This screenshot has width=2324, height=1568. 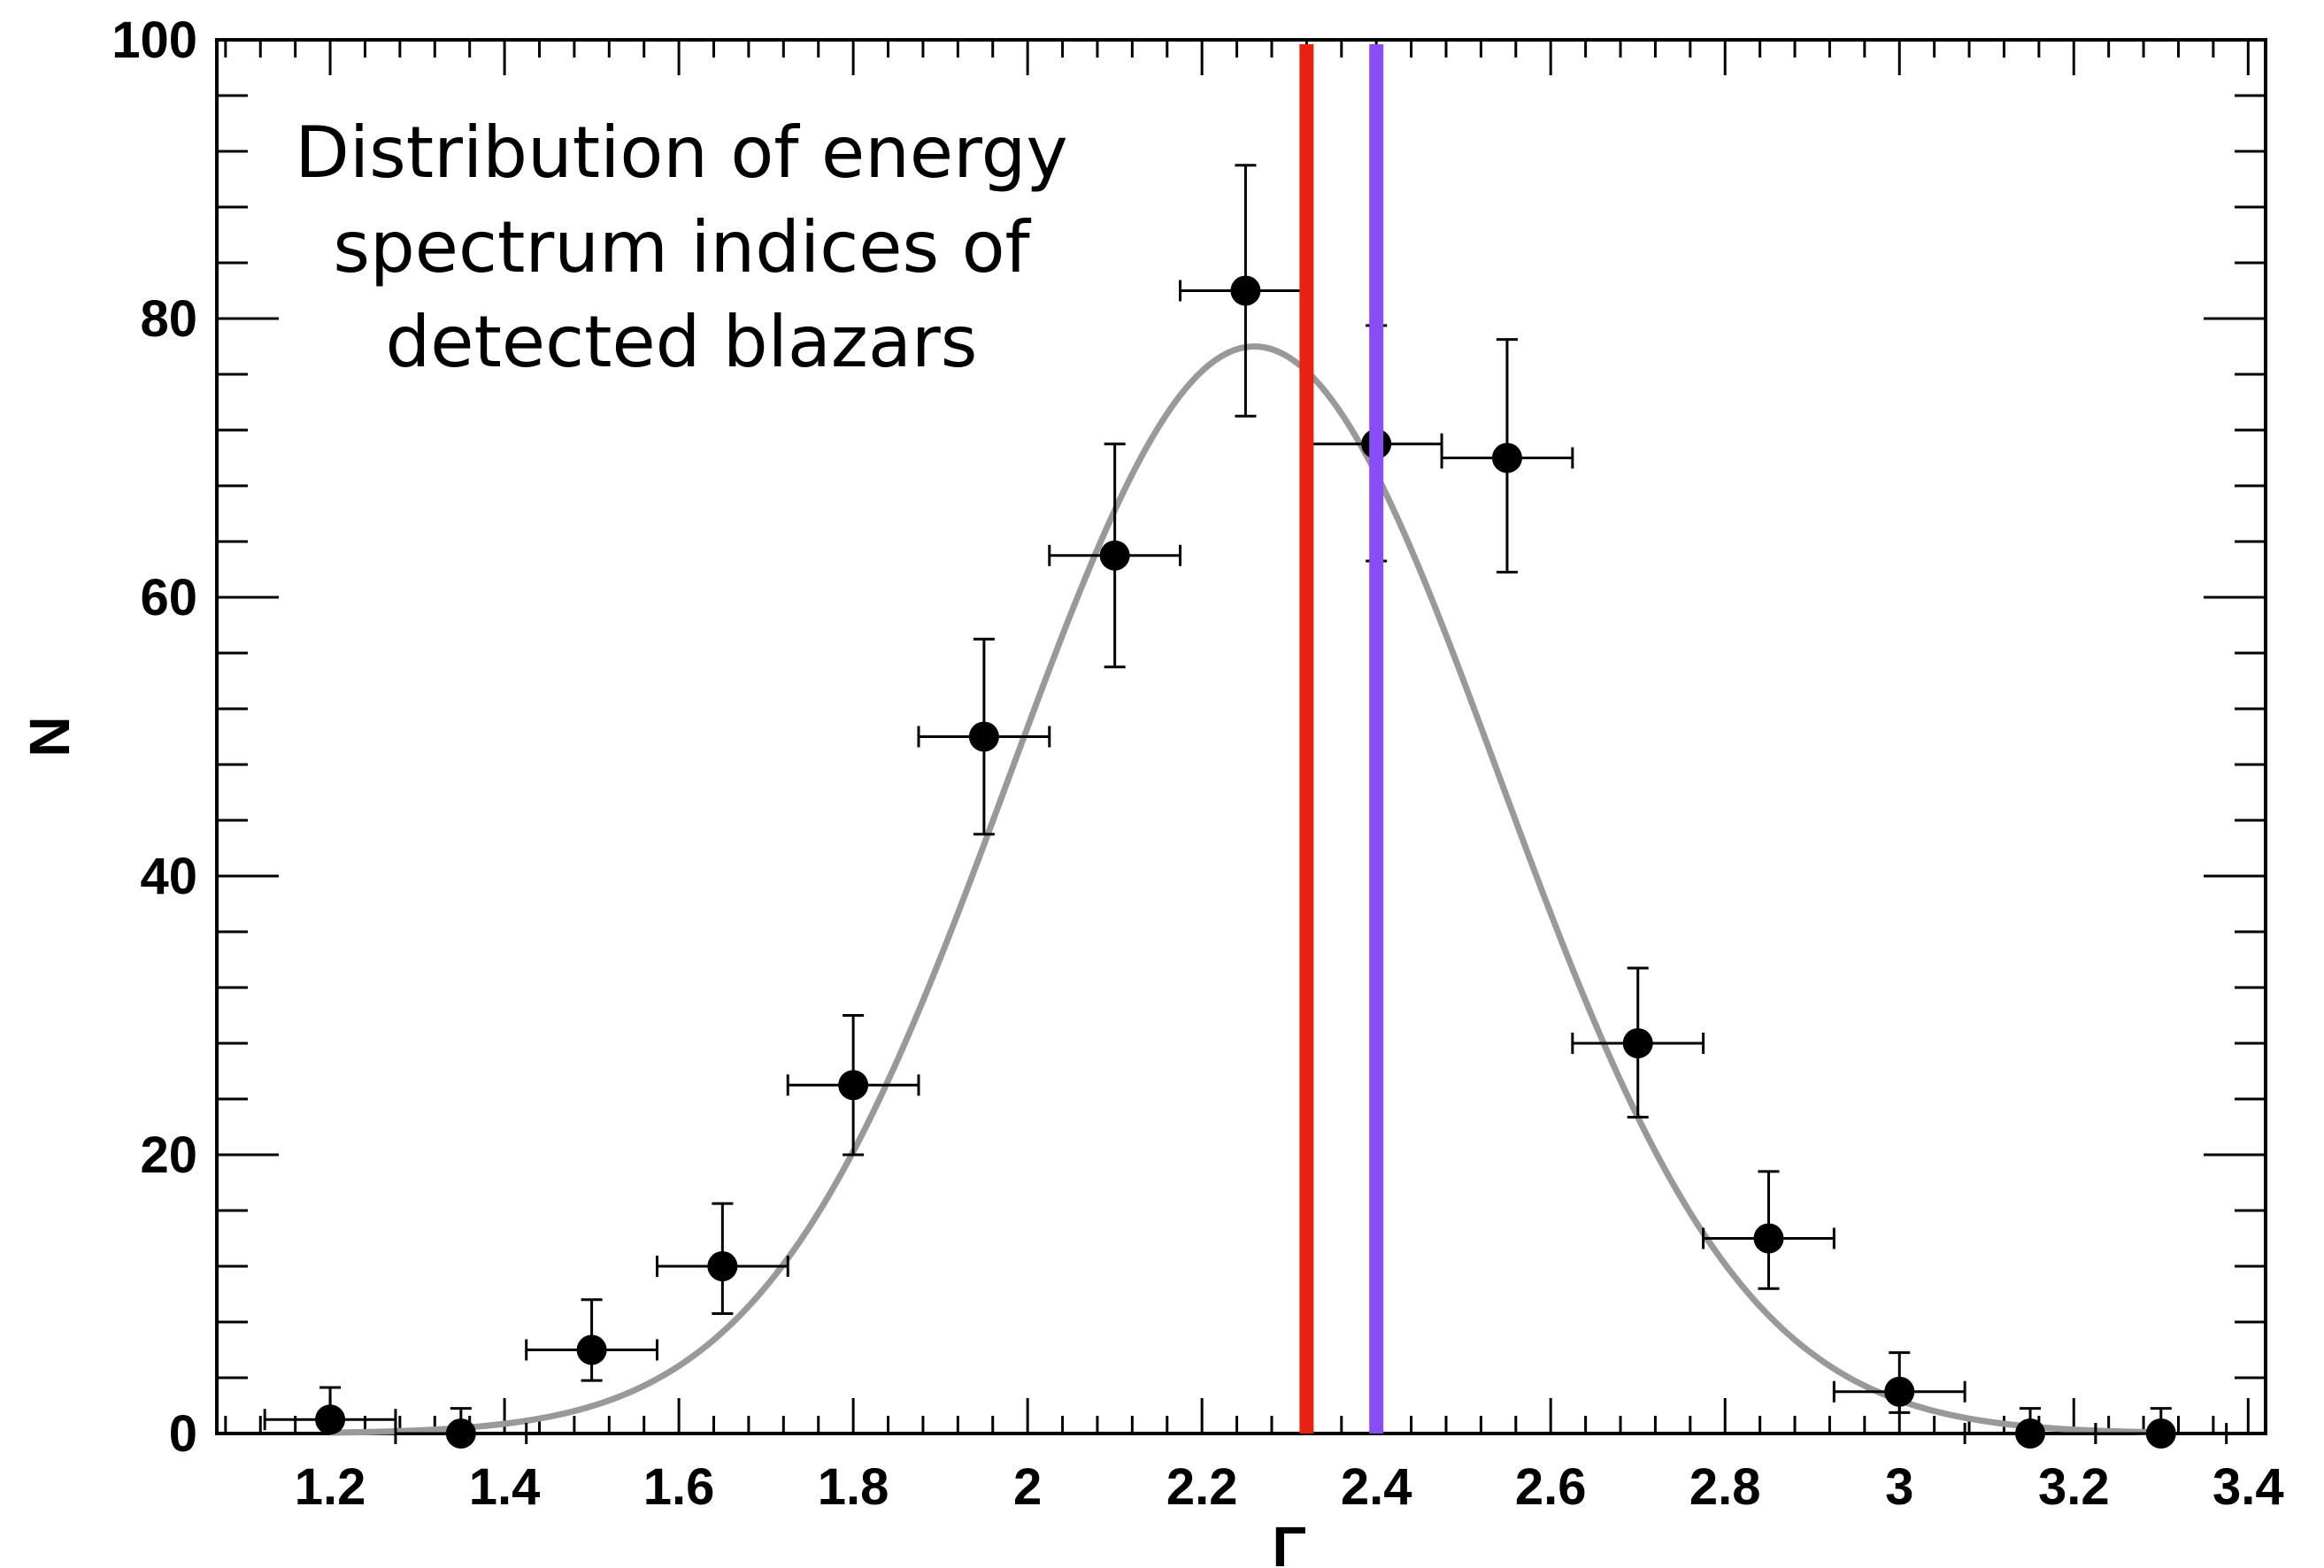 I want to click on x-tick-label: 3, so click(x=1899, y=1487).